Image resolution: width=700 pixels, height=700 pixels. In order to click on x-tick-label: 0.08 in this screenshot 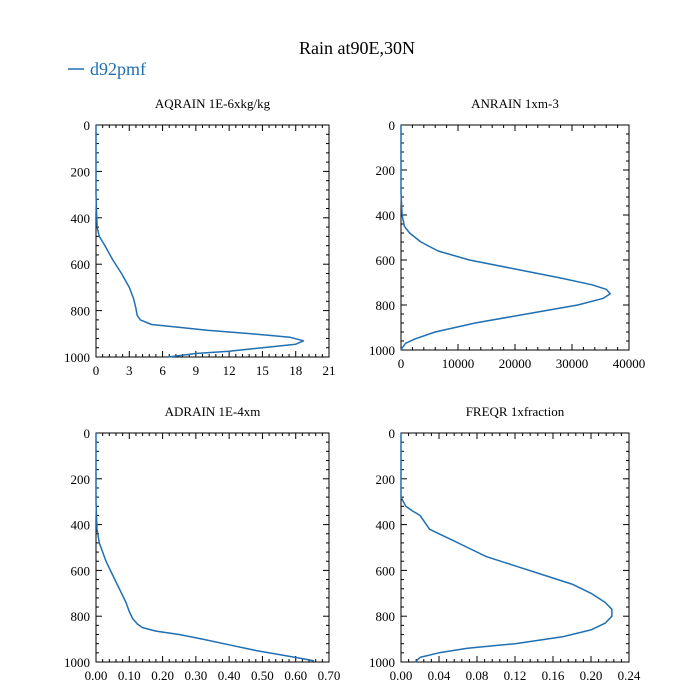, I will do `click(477, 675)`.